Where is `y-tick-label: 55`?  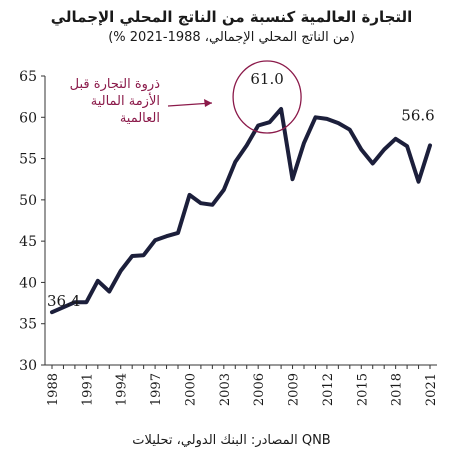
y-tick-label: 55 is located at coordinates (28, 160).